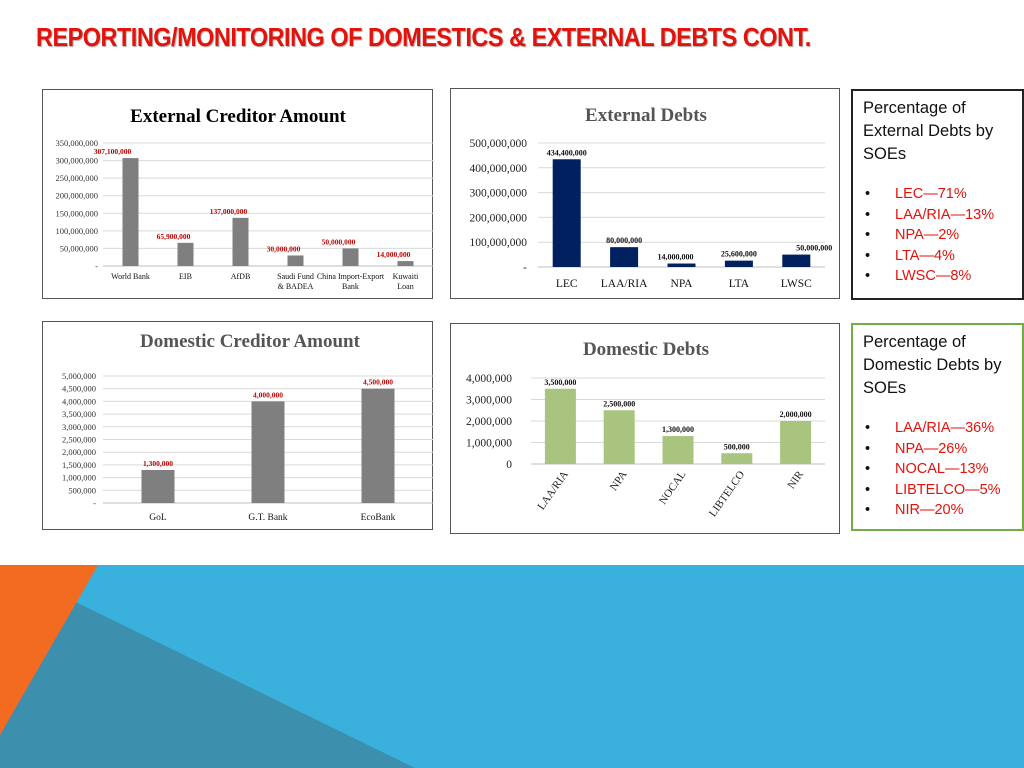 Image resolution: width=1024 pixels, height=768 pixels. I want to click on y-tick-label: 5,000,000, so click(79, 376).